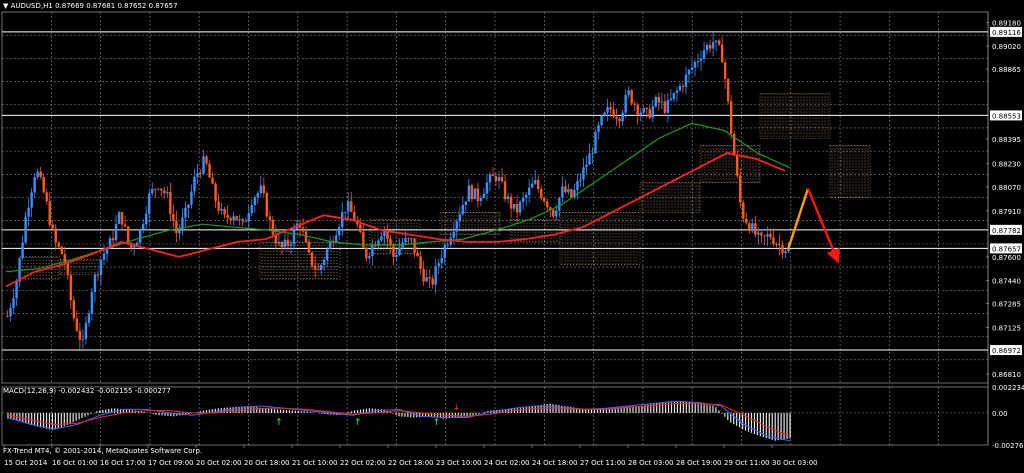 The image size is (1024, 473). What do you see at coordinates (69, 6) in the screenshot?
I see `quote-open: 0.87669` at bounding box center [69, 6].